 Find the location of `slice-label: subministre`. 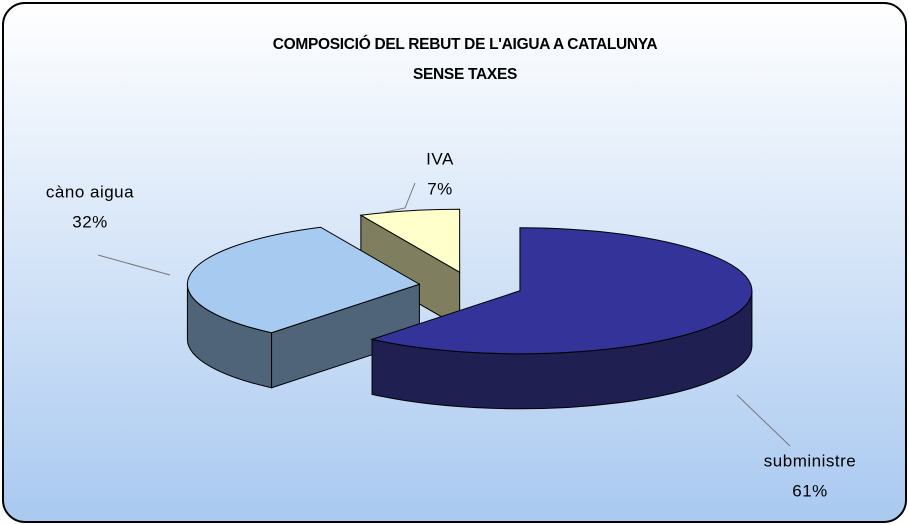

slice-label: subministre is located at coordinates (810, 460).